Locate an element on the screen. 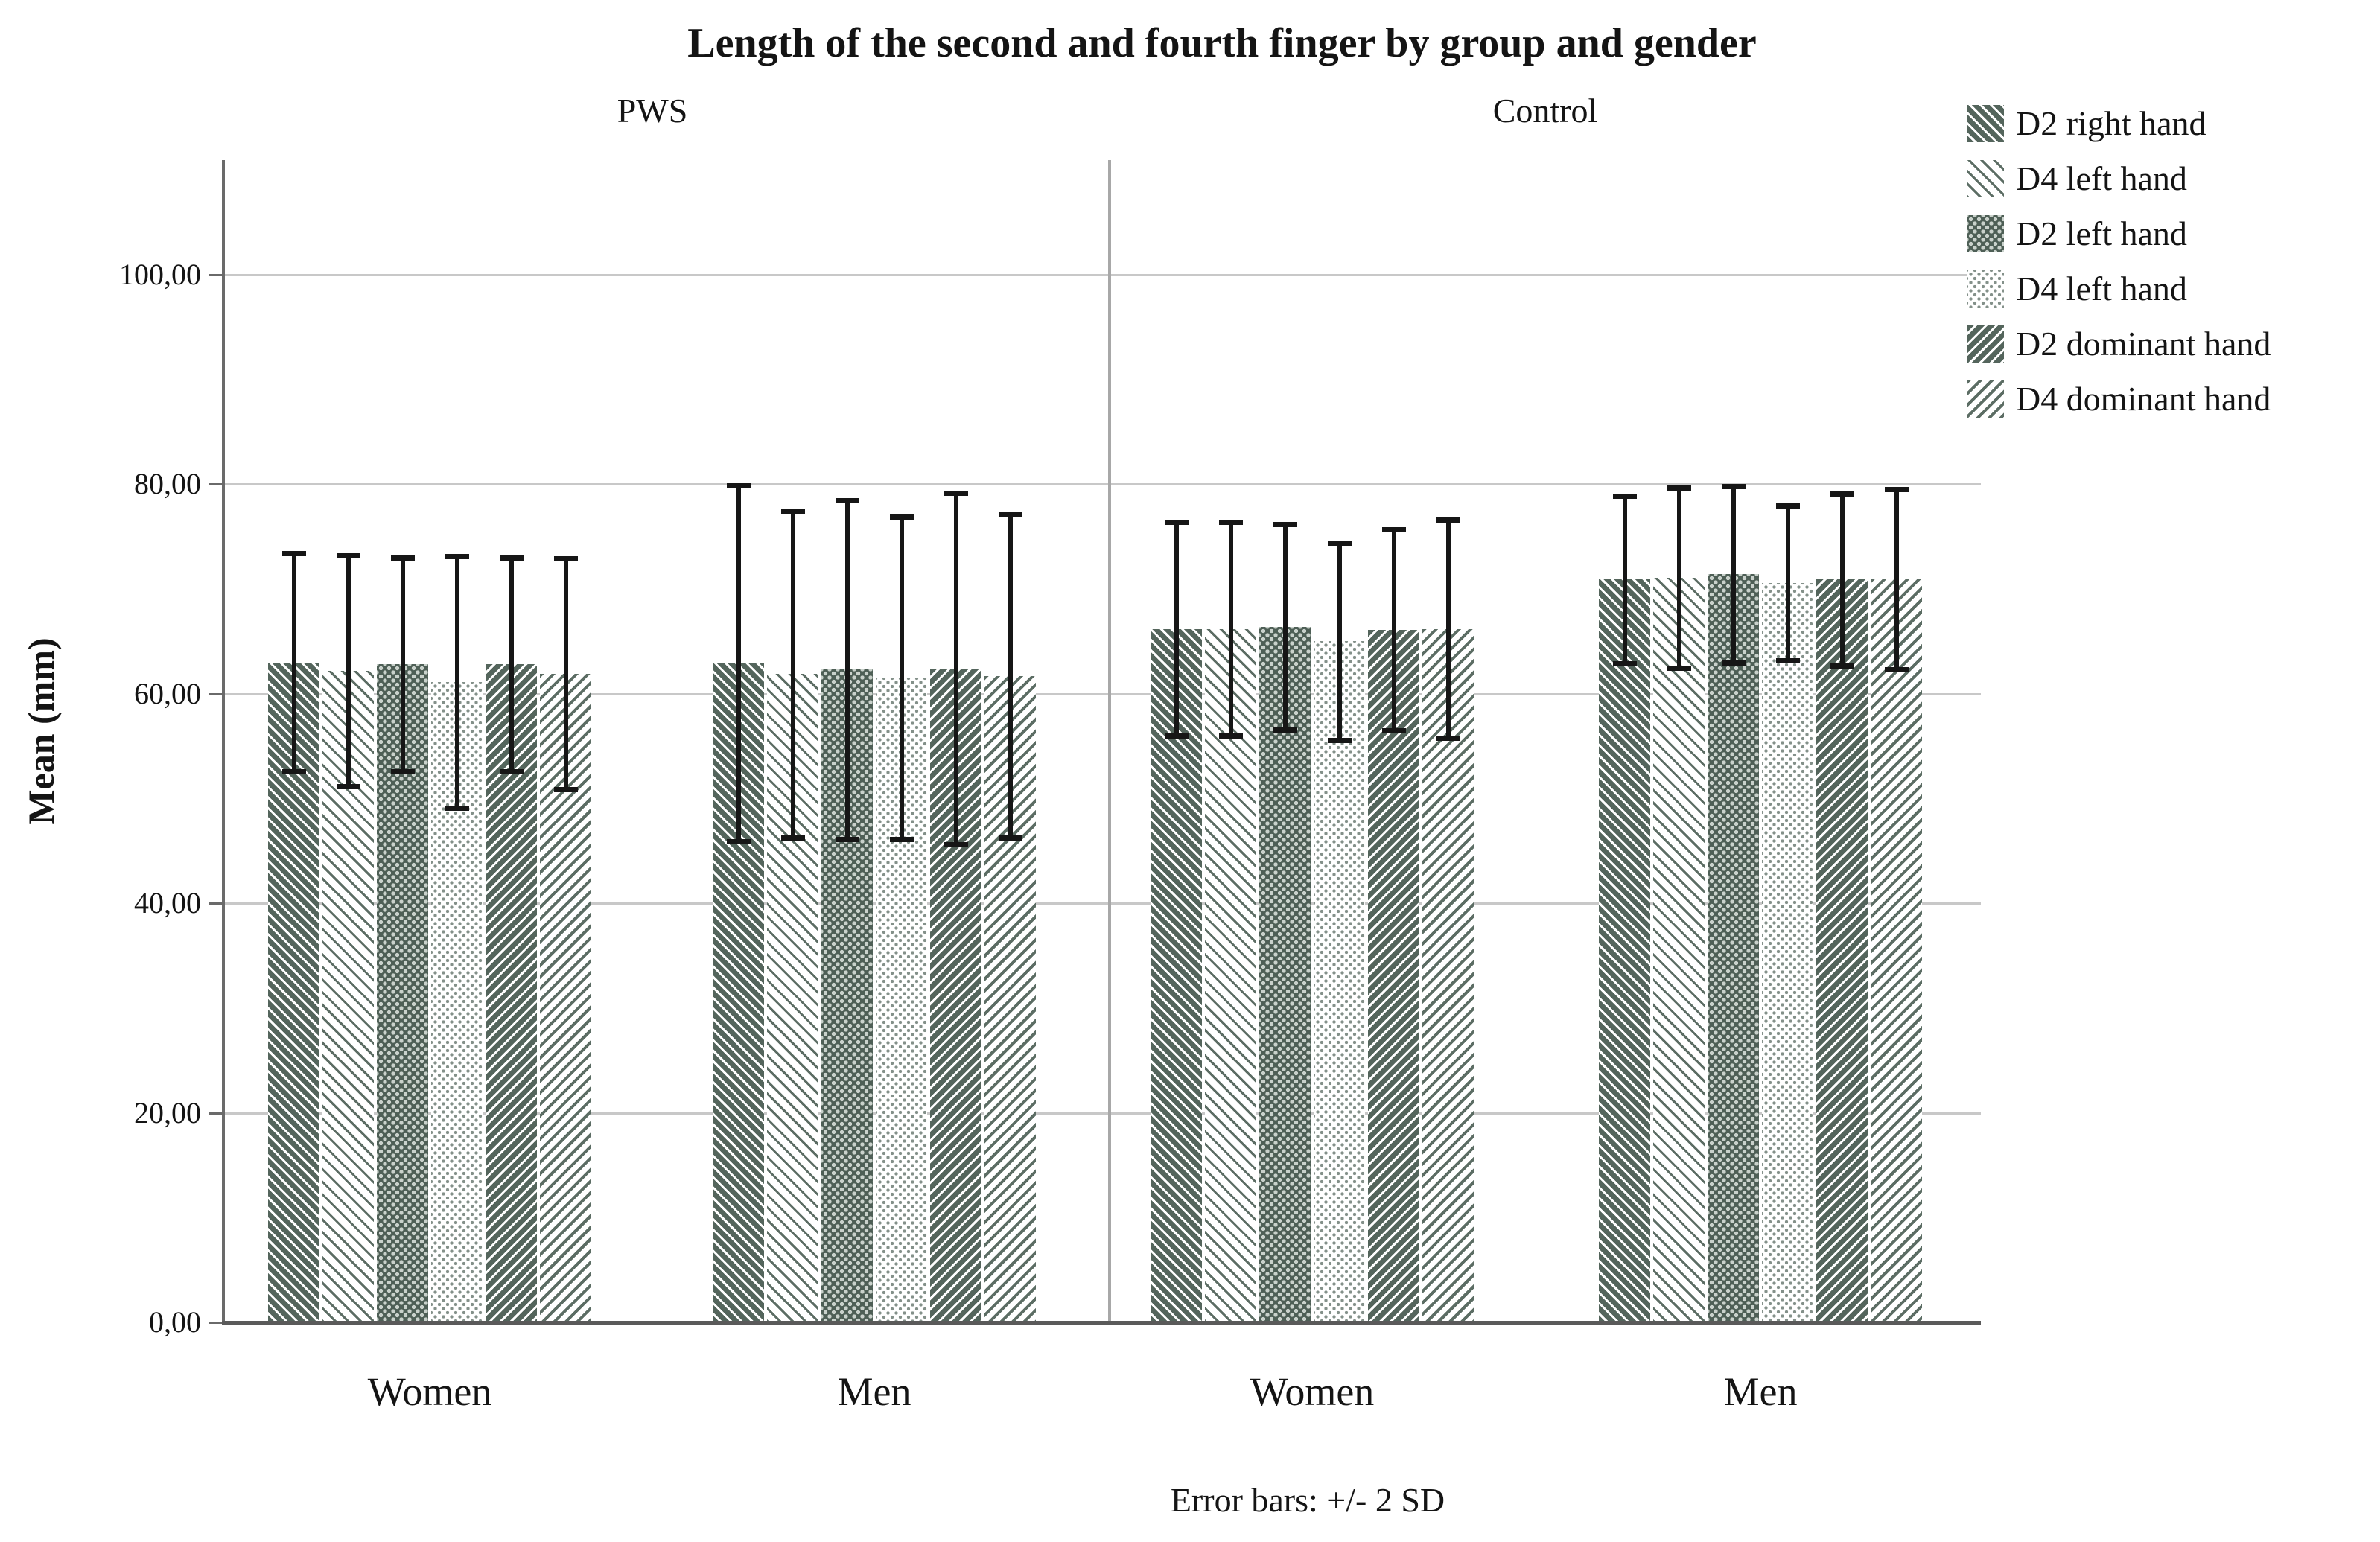 Image resolution: width=2380 pixels, height=1542 pixels. legend-swatch-thin-backslash-hatch is located at coordinates (1985, 178).